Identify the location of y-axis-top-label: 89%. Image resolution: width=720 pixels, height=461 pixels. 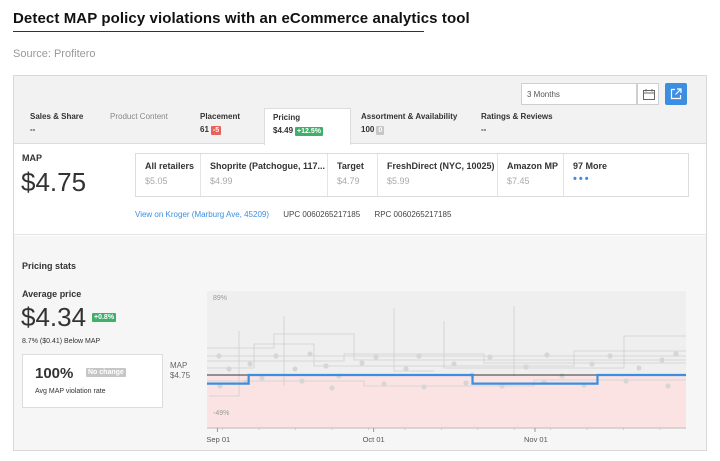
(220, 298).